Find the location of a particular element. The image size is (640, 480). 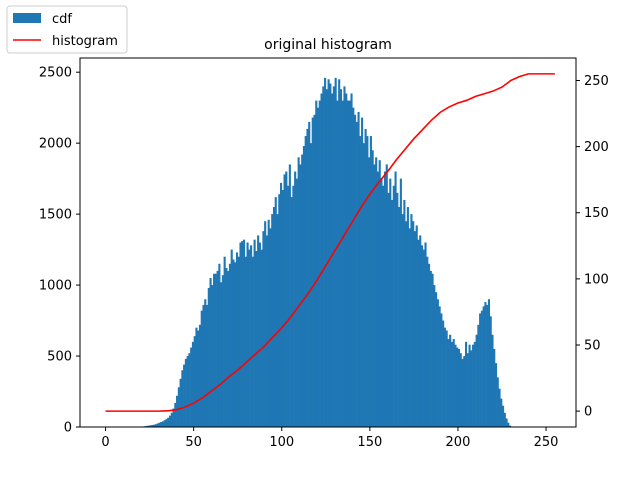

y-axis-left: 0 500 1000 1500 2000 2500 is located at coordinates (59, 251).